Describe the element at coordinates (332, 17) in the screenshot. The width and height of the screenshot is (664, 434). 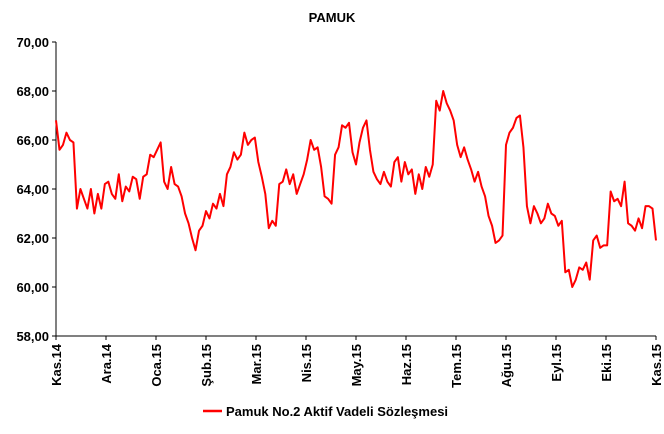
I see `chart-title: PAMUK` at that location.